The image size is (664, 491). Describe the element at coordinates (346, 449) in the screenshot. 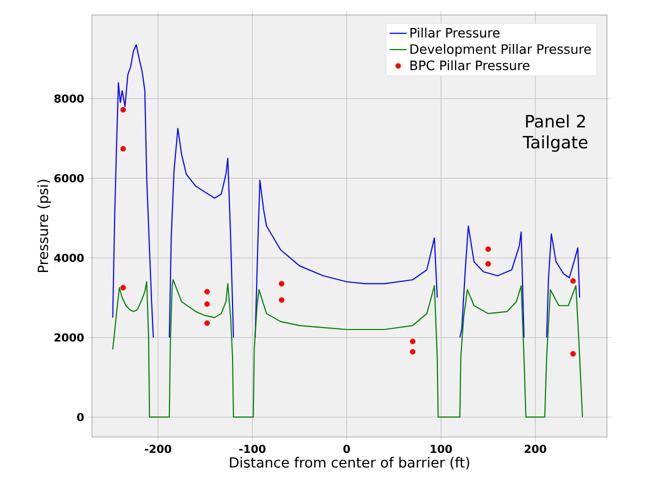

I see `x-tick-label: 0` at that location.